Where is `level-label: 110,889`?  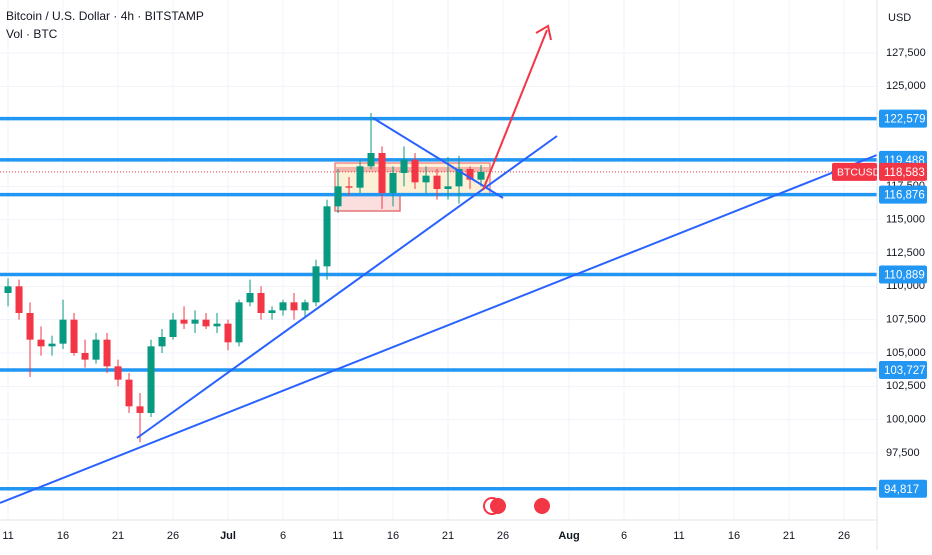 level-label: 110,889 is located at coordinates (904, 276).